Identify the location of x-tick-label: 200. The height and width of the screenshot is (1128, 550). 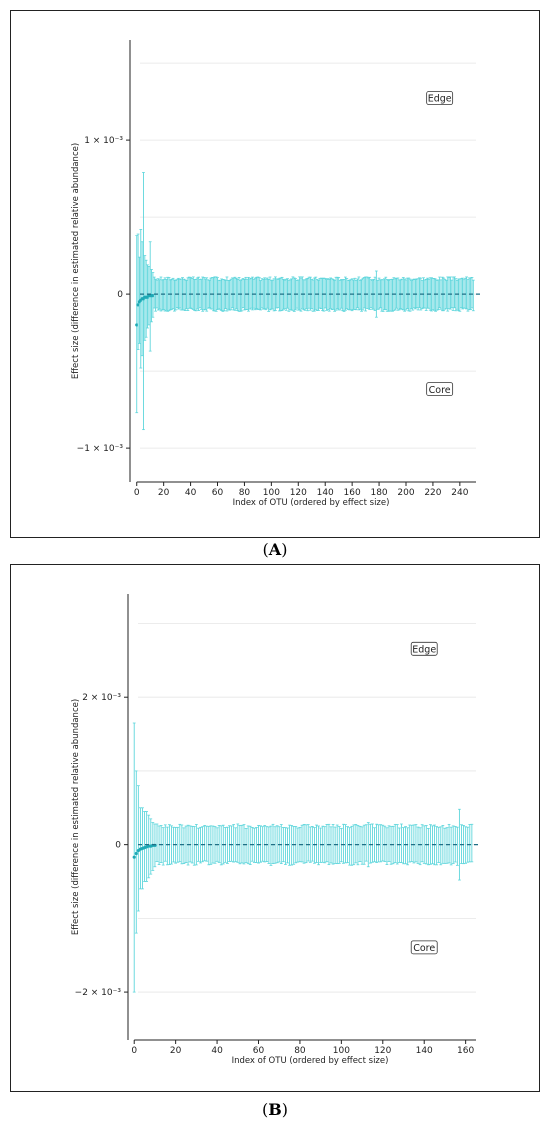
(405, 493).